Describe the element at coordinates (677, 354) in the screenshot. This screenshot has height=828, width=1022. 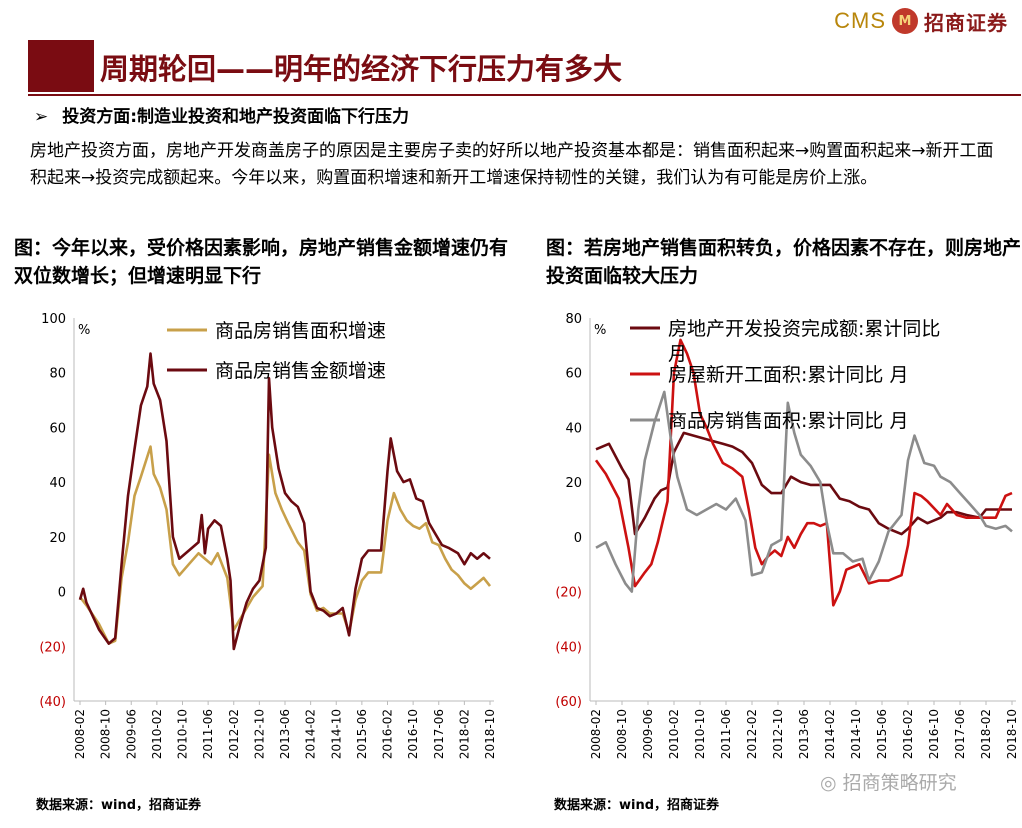
I see `legend-label-suffix: 月` at that location.